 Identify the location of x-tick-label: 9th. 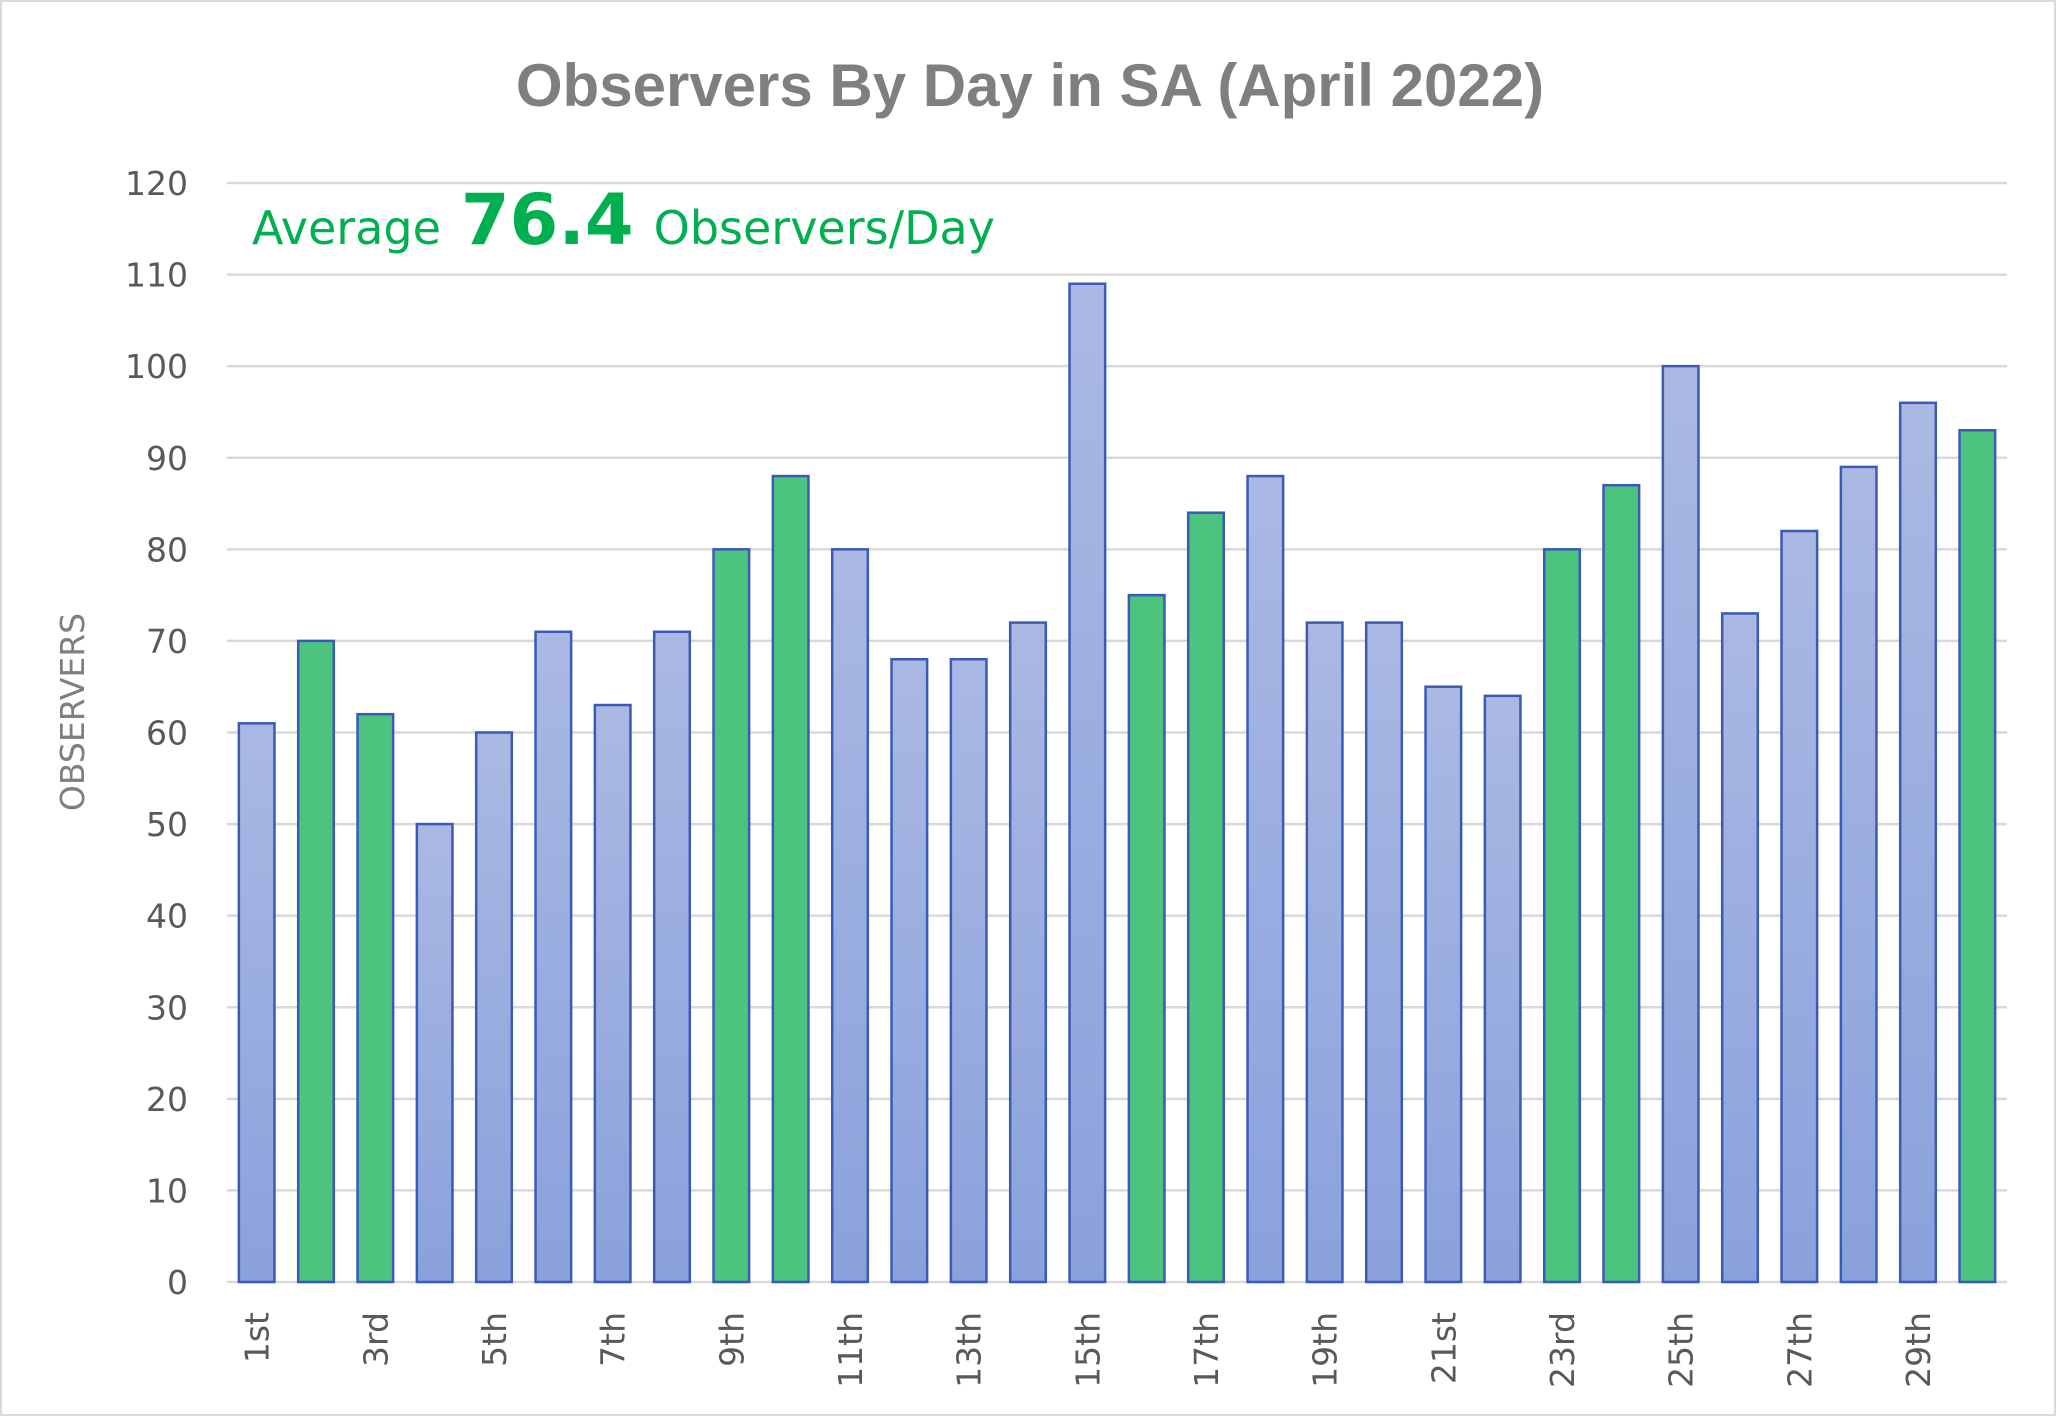
(731, 1339).